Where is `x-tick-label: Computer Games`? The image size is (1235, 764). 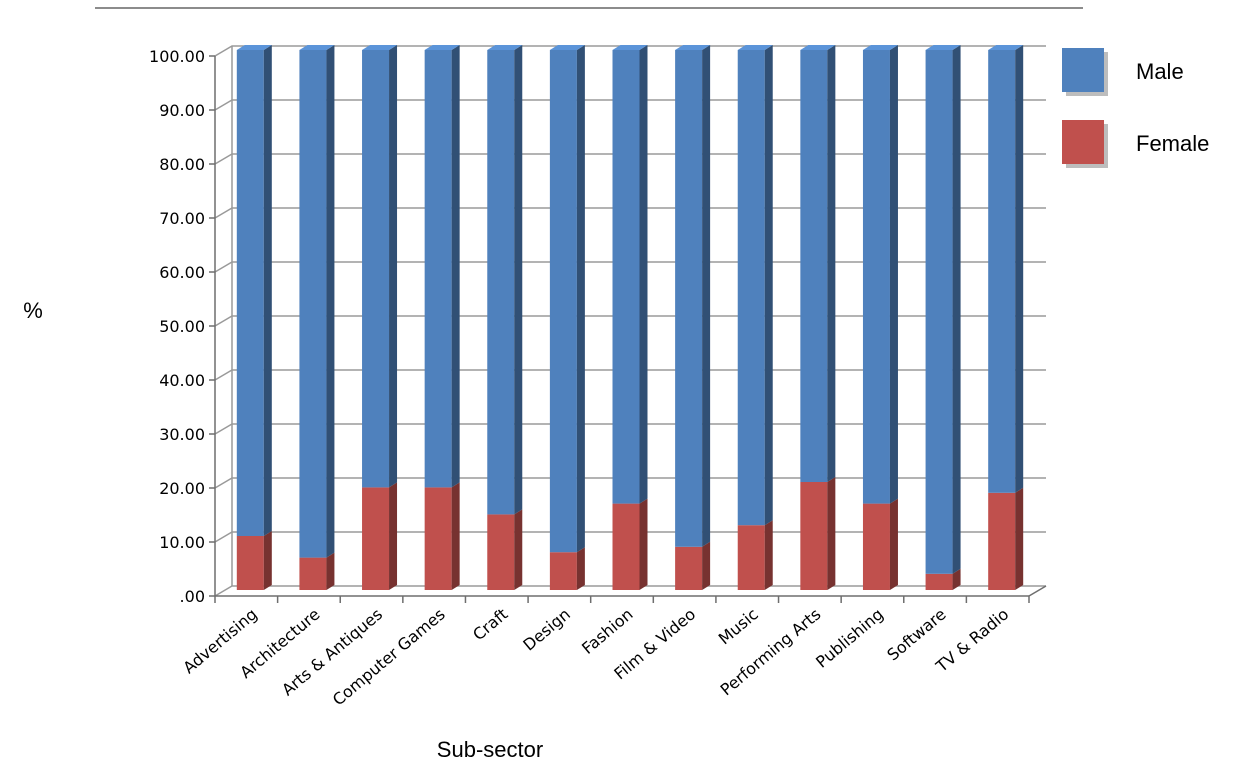
x-tick-label: Computer Games is located at coordinates (389, 657).